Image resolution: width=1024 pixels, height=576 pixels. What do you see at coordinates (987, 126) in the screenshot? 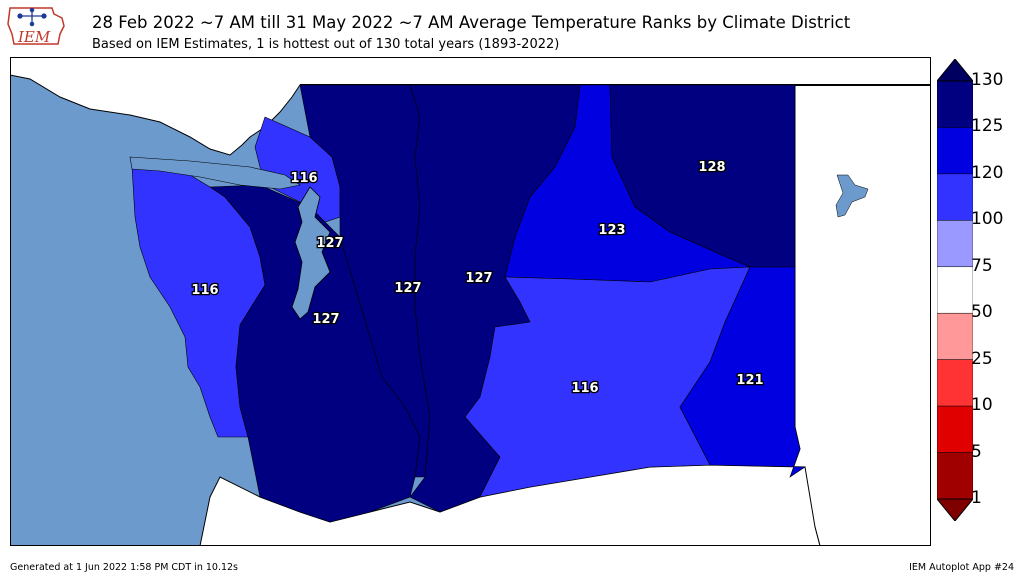
I see `colorbar-tick-label: 125` at bounding box center [987, 126].